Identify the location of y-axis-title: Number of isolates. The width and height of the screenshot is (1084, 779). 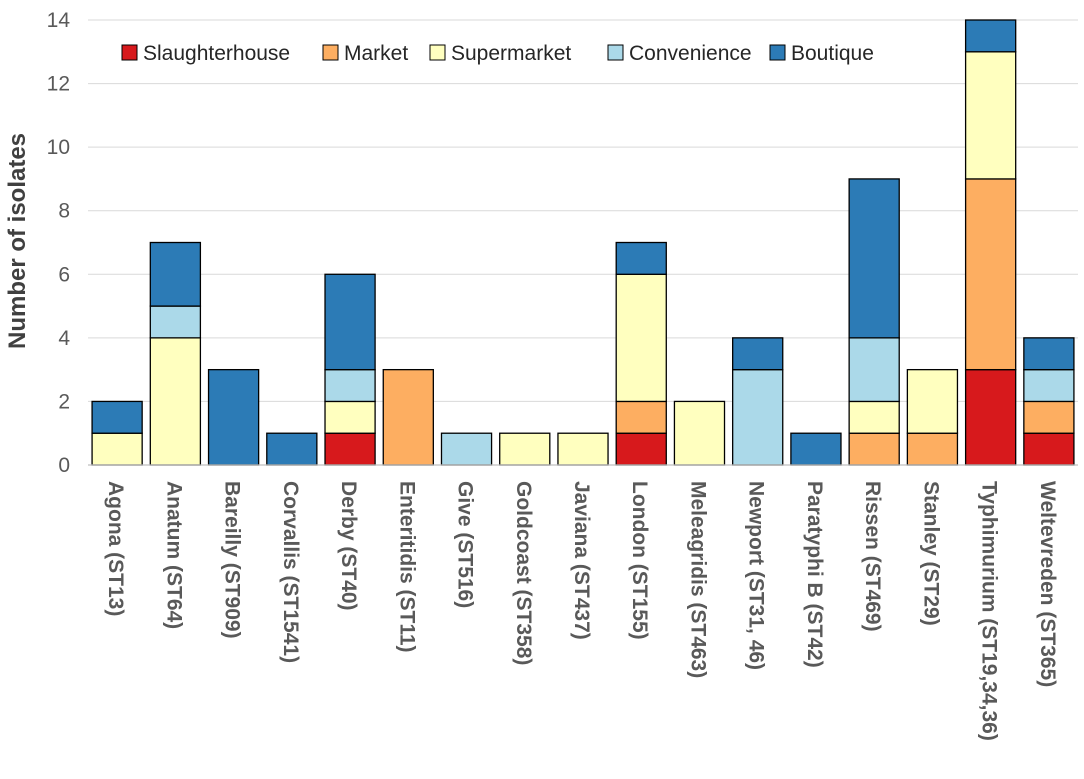
(17, 241).